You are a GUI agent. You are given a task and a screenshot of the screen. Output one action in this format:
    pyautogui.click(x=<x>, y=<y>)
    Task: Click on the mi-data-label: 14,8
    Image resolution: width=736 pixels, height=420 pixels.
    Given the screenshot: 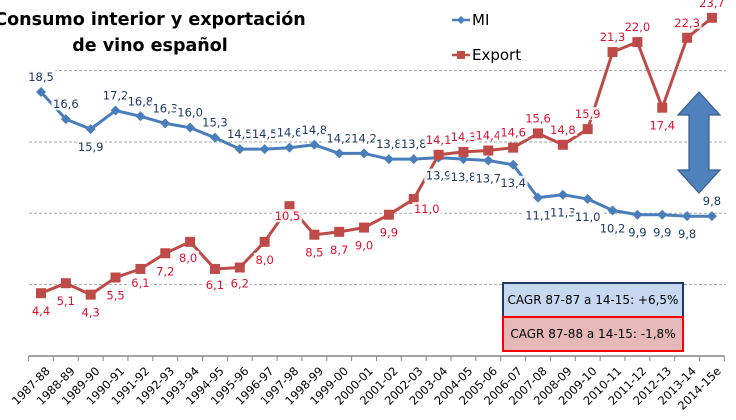 What is the action you would take?
    pyautogui.click(x=315, y=130)
    